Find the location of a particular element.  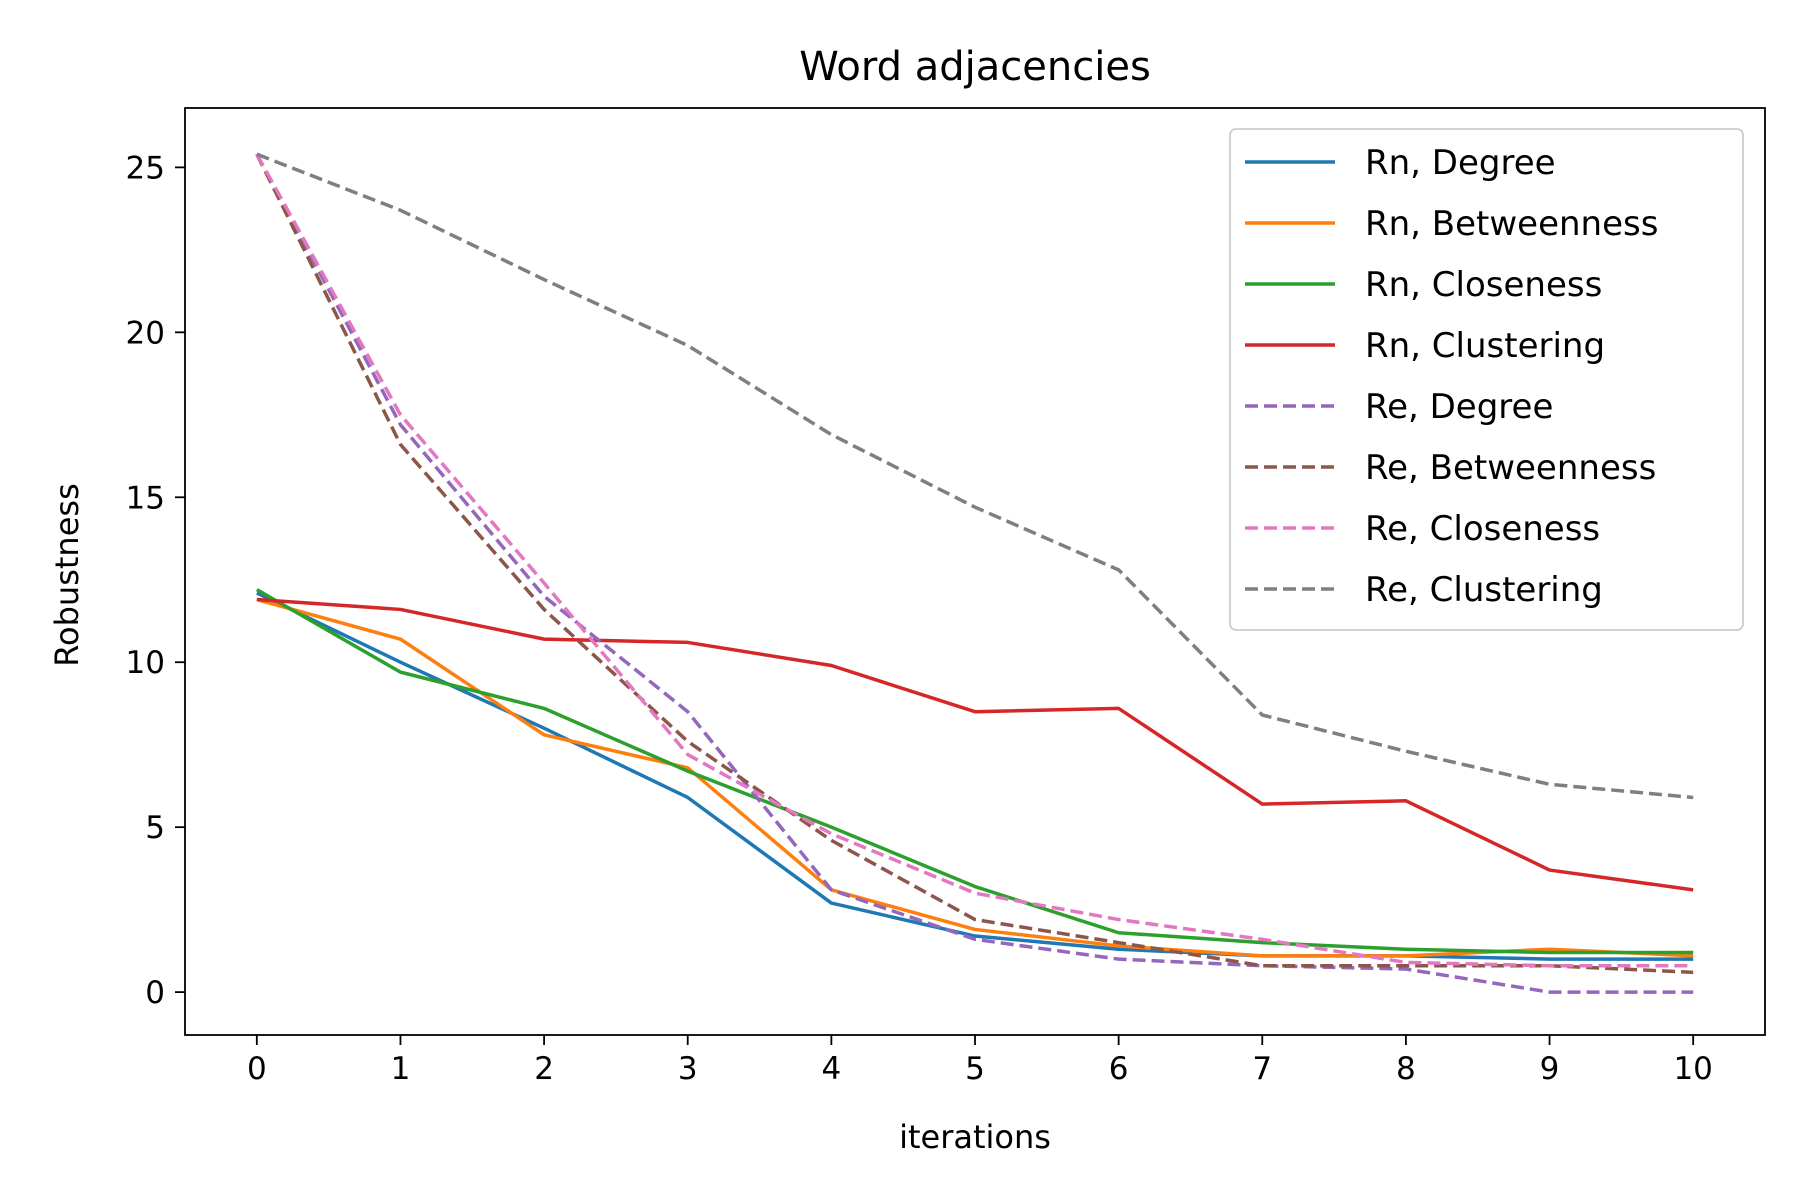

y-tick-label: 0 is located at coordinates (155, 993).